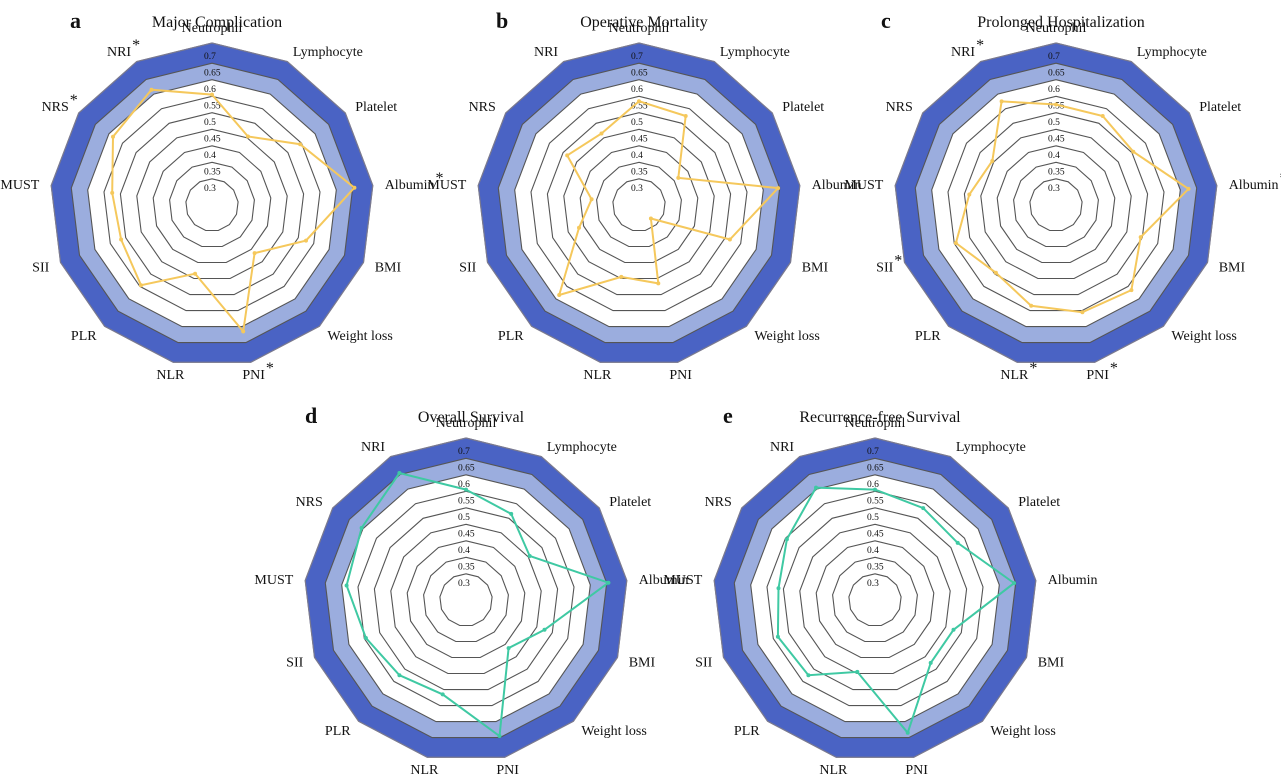  Describe the element at coordinates (778, 188) in the screenshot. I see `data-point-albumin` at that location.